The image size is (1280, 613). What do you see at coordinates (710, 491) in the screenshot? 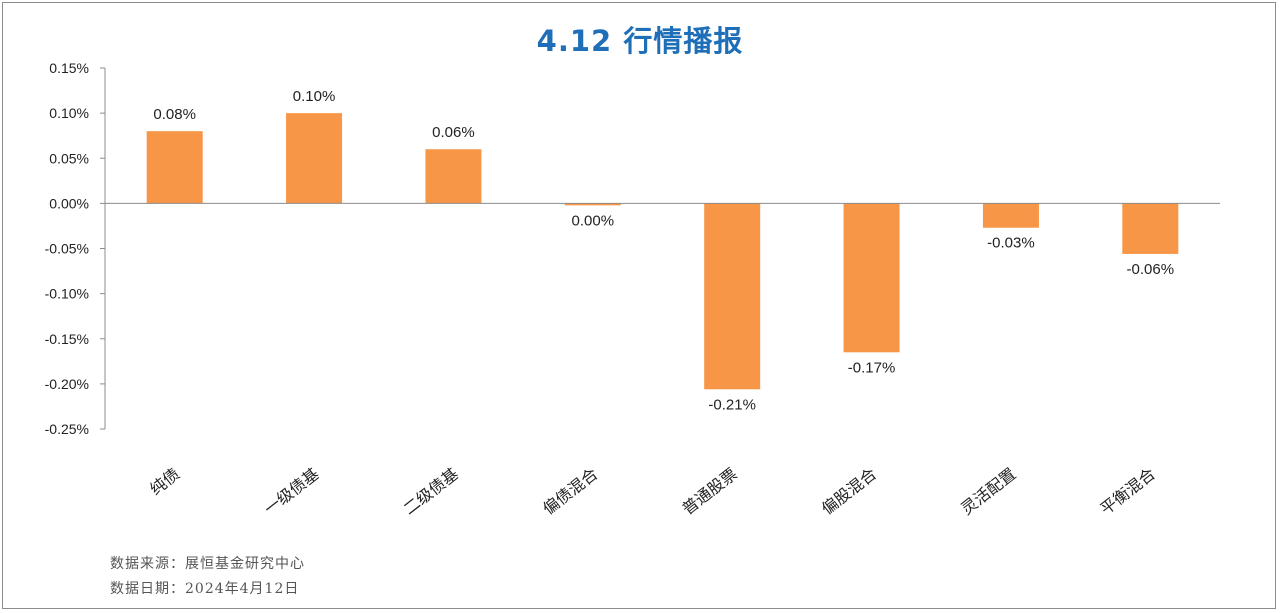
I see `category-label: 普通股票` at bounding box center [710, 491].